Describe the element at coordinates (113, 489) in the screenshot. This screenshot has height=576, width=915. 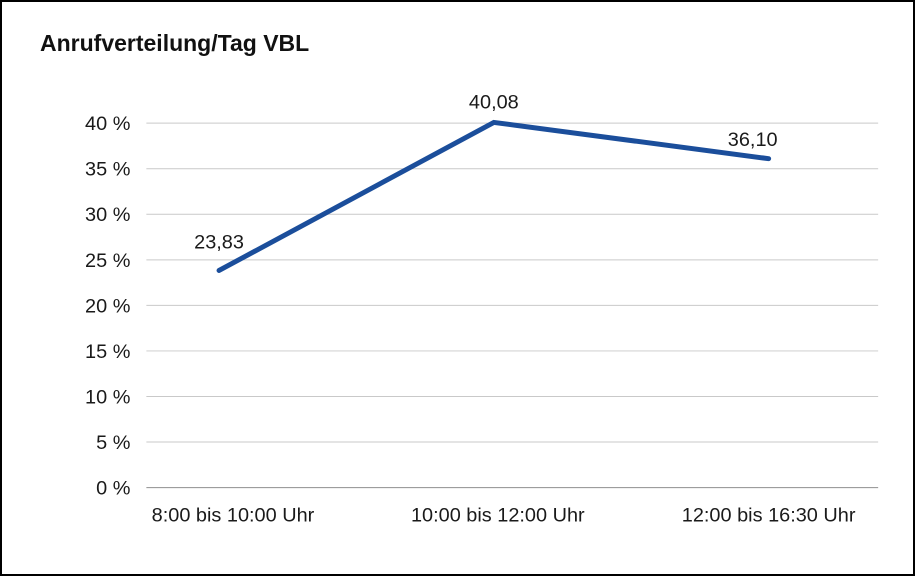
I see `y-axis-tick-label: 0 %` at that location.